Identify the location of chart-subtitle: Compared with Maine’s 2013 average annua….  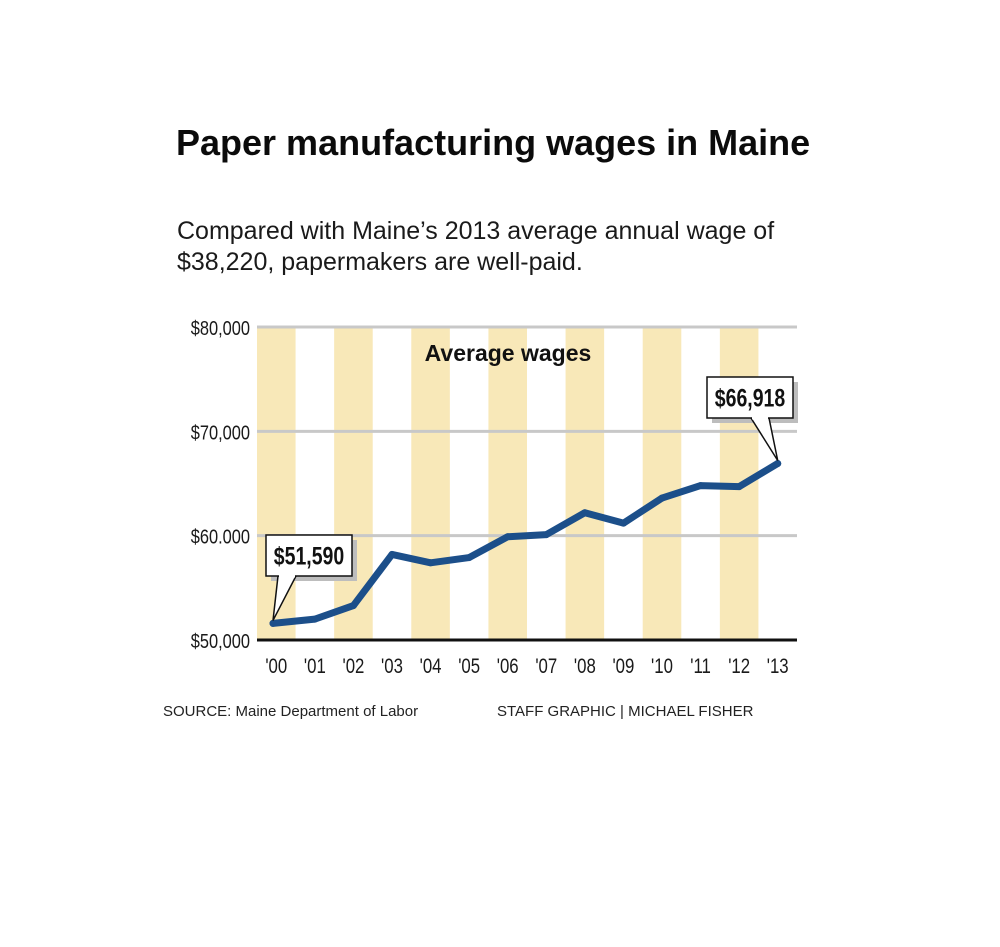
(476, 246).